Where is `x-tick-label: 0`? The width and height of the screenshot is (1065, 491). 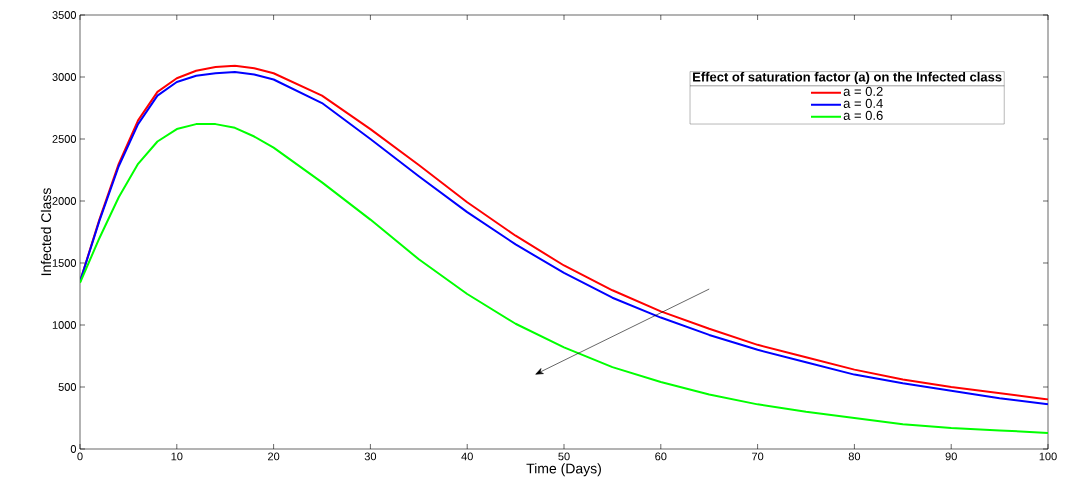 x-tick-label: 0 is located at coordinates (80, 456).